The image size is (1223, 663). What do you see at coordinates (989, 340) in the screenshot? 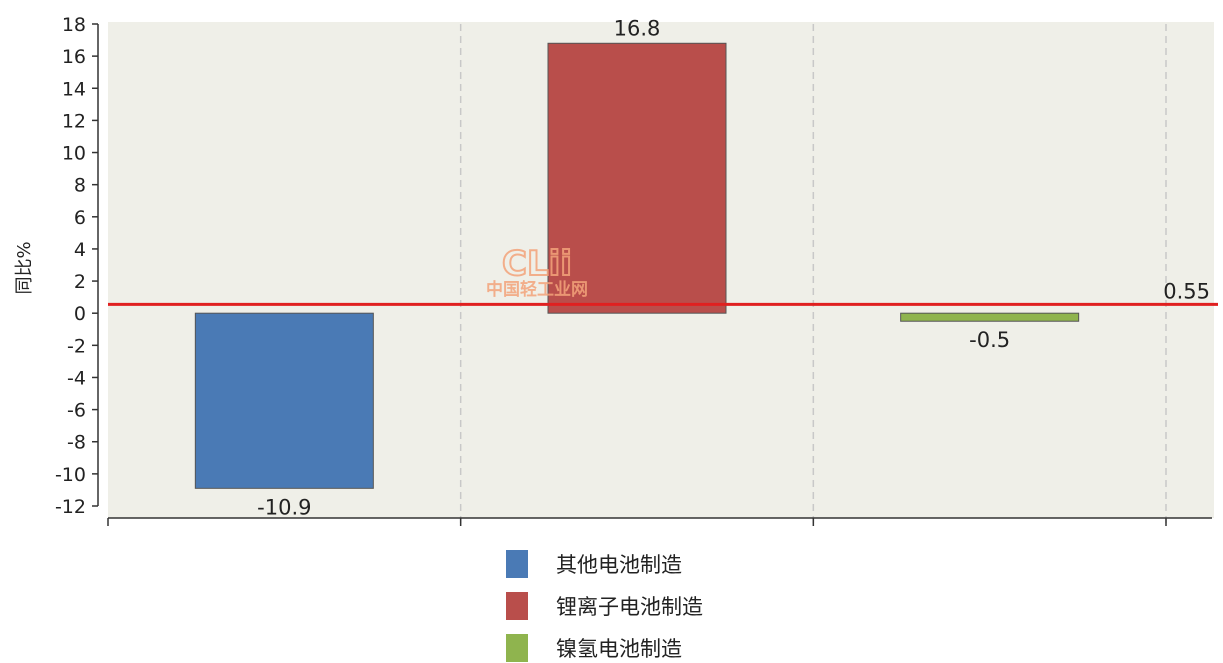
I see `bar-value-label: -0.5` at bounding box center [989, 340].